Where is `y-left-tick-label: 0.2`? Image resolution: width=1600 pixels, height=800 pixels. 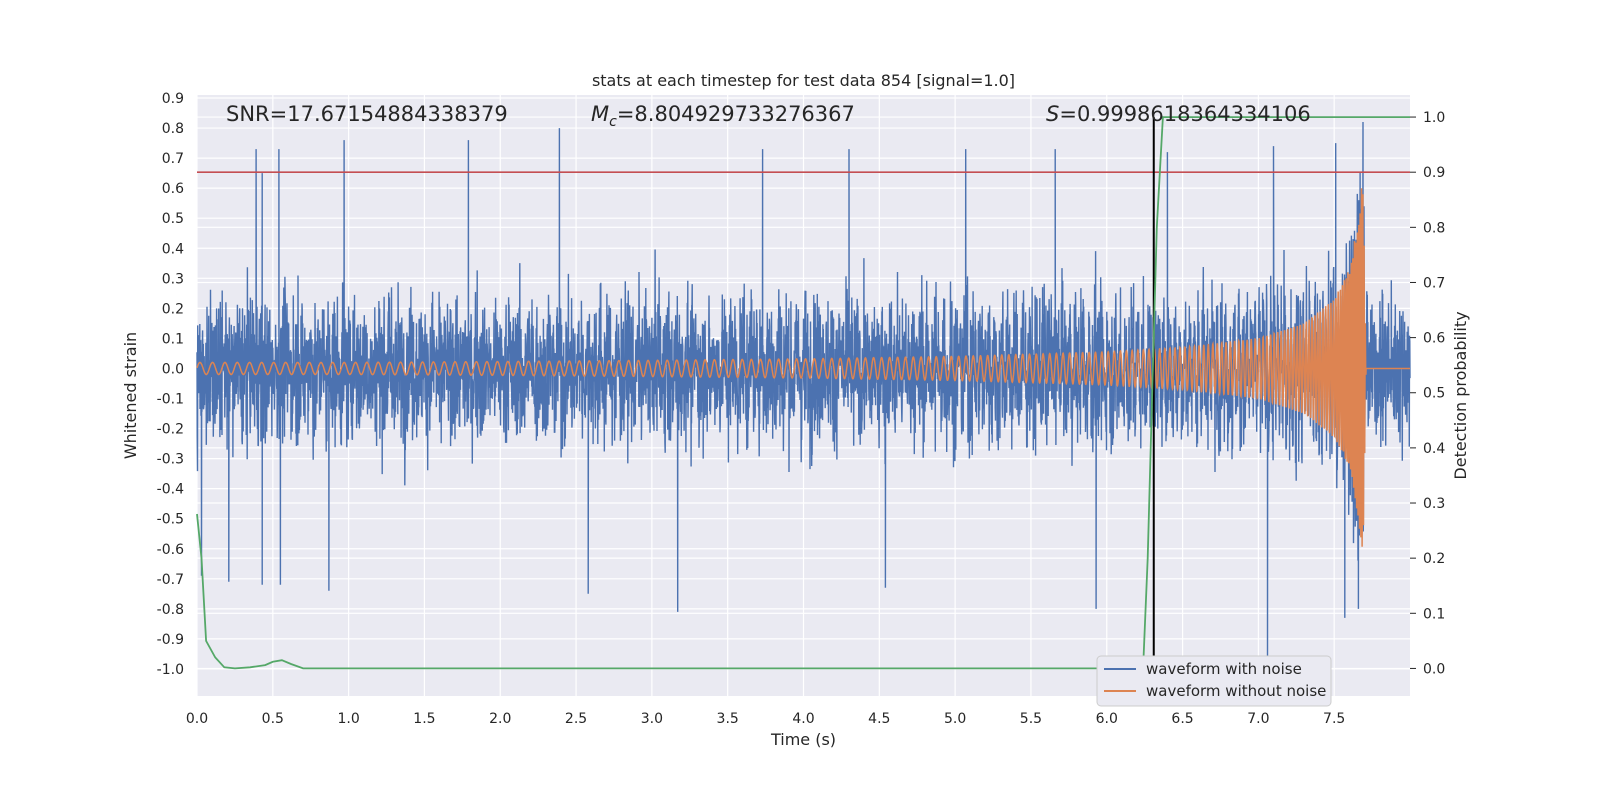 y-left-tick-label: 0.2 is located at coordinates (173, 309).